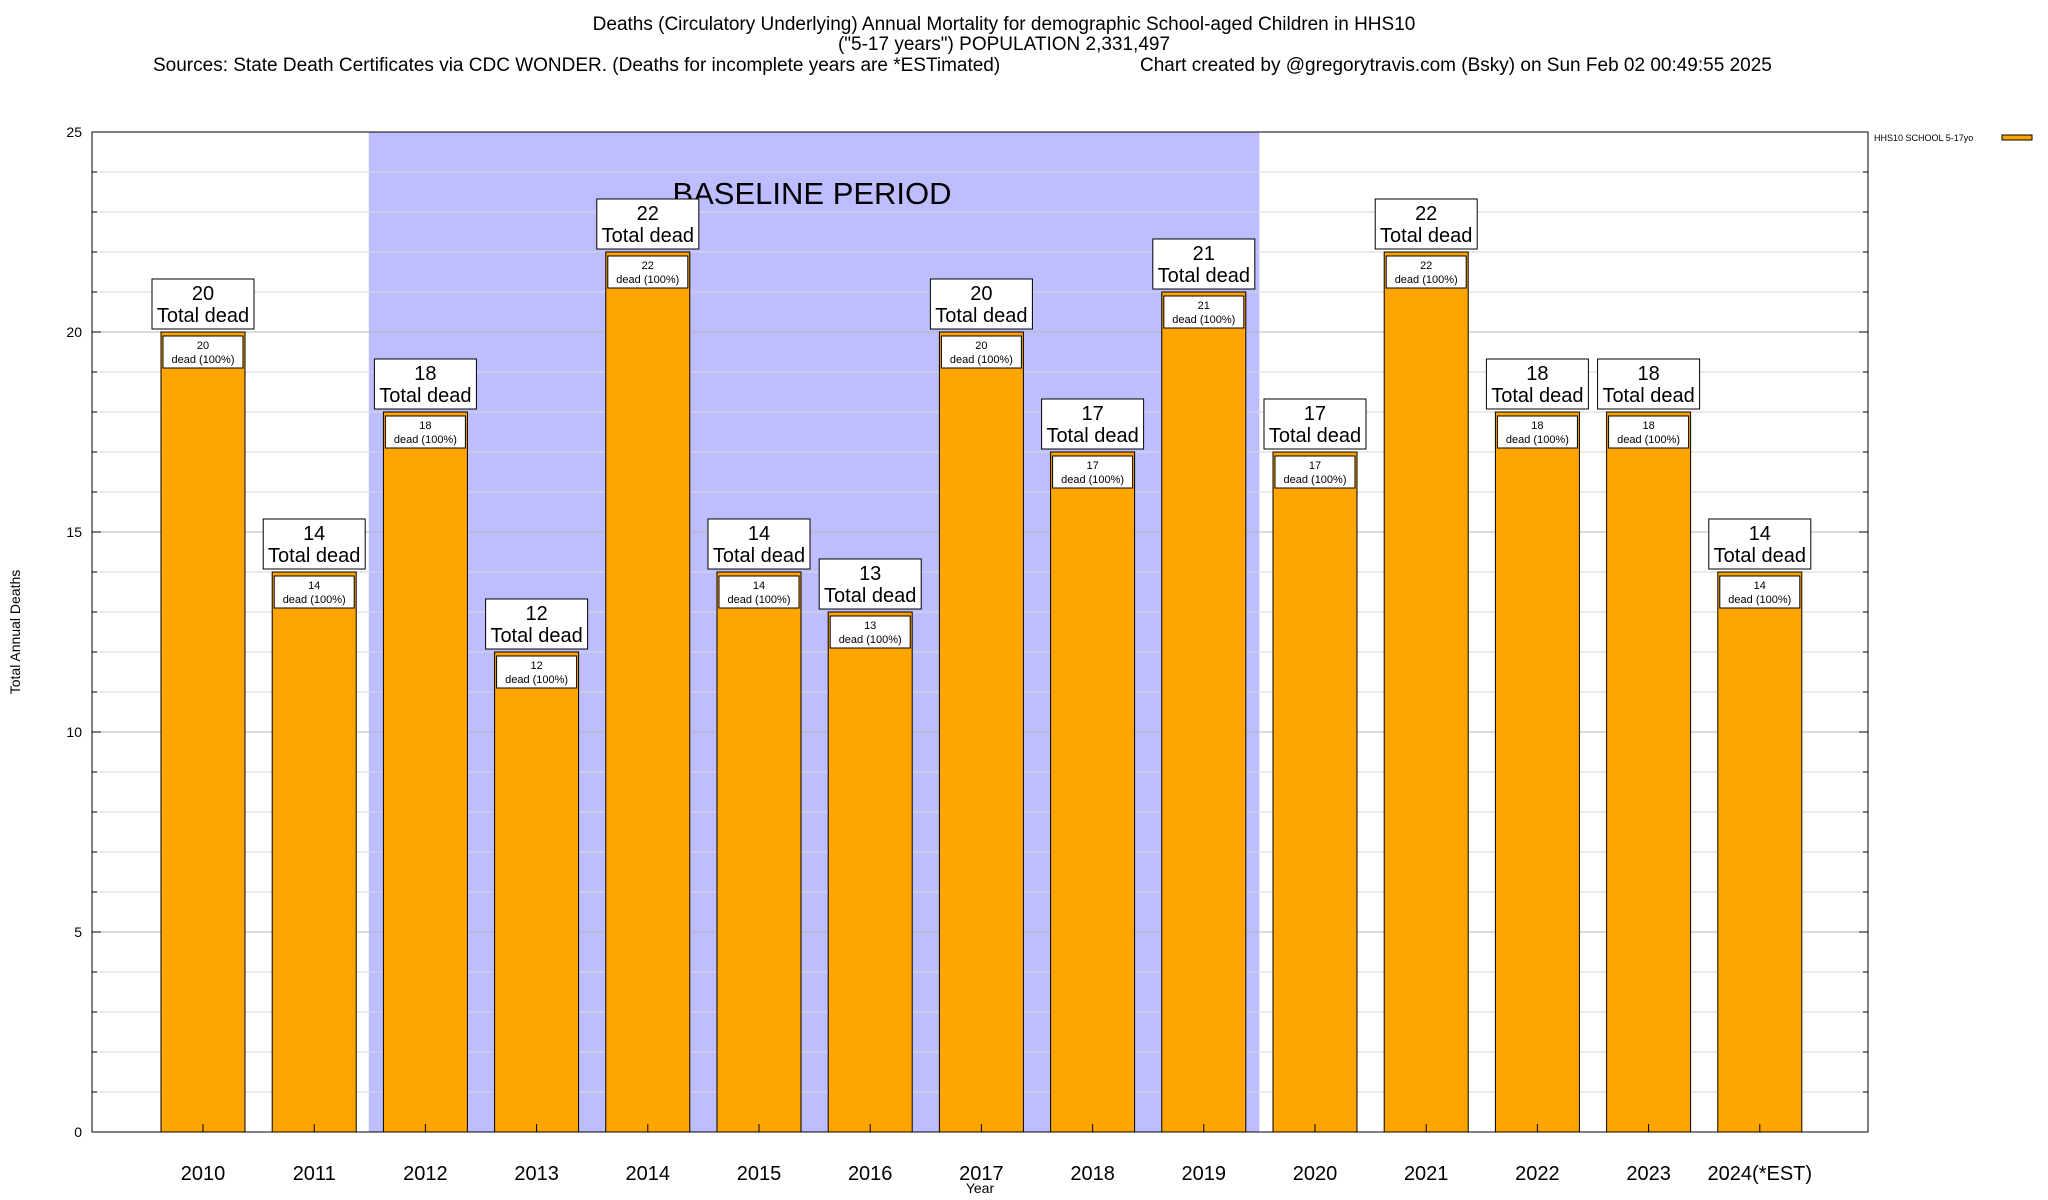 This screenshot has width=2048, height=1200. Describe the element at coordinates (2017, 137) in the screenshot. I see `legend-swatch` at that location.